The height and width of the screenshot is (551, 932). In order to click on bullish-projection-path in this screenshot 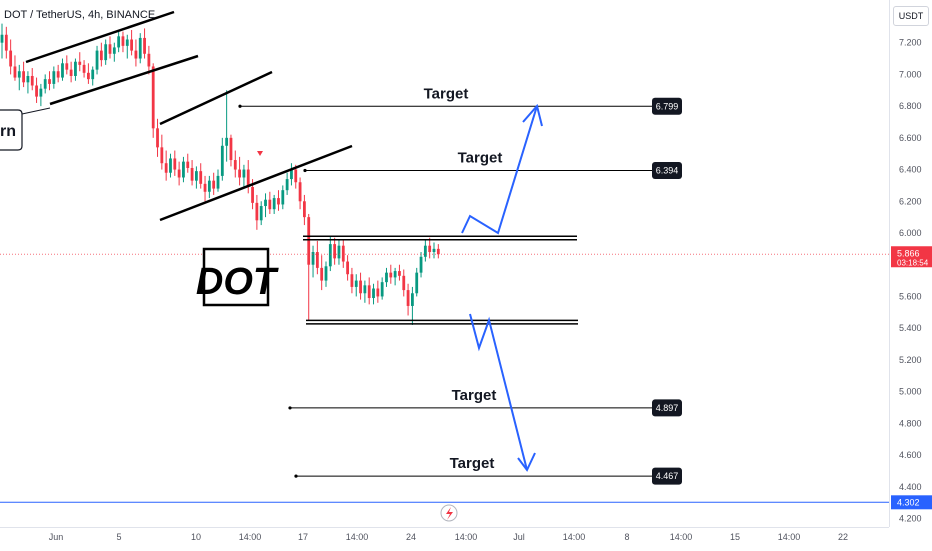, I will do `click(499, 170)`.